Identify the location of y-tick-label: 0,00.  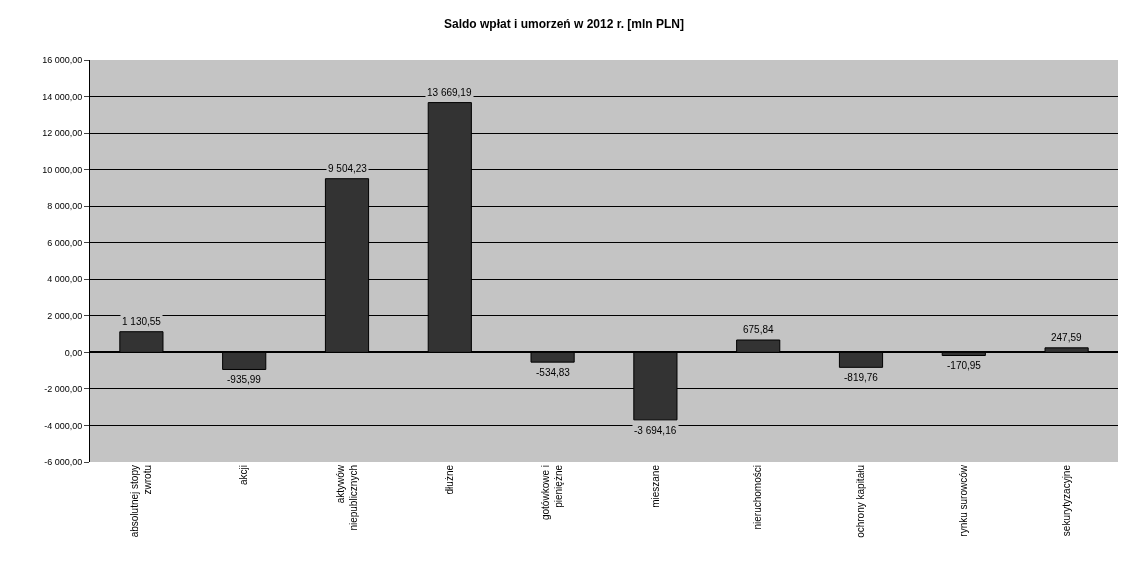
(73, 352).